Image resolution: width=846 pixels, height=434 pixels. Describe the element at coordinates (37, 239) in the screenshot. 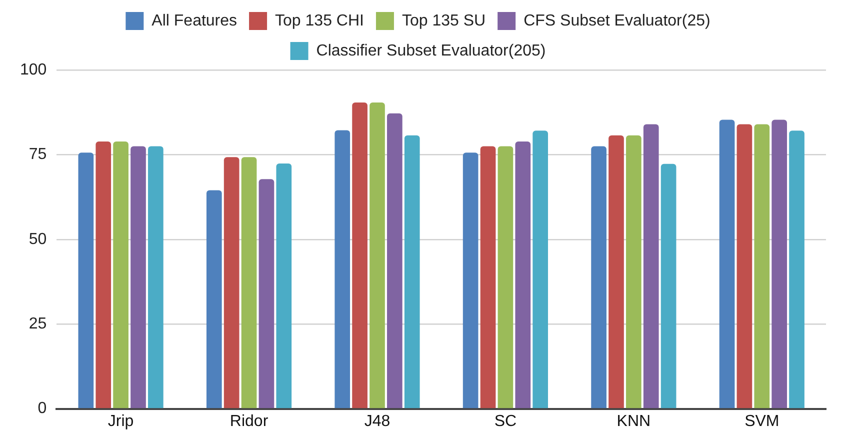

I see `y-tick-label: 50` at that location.